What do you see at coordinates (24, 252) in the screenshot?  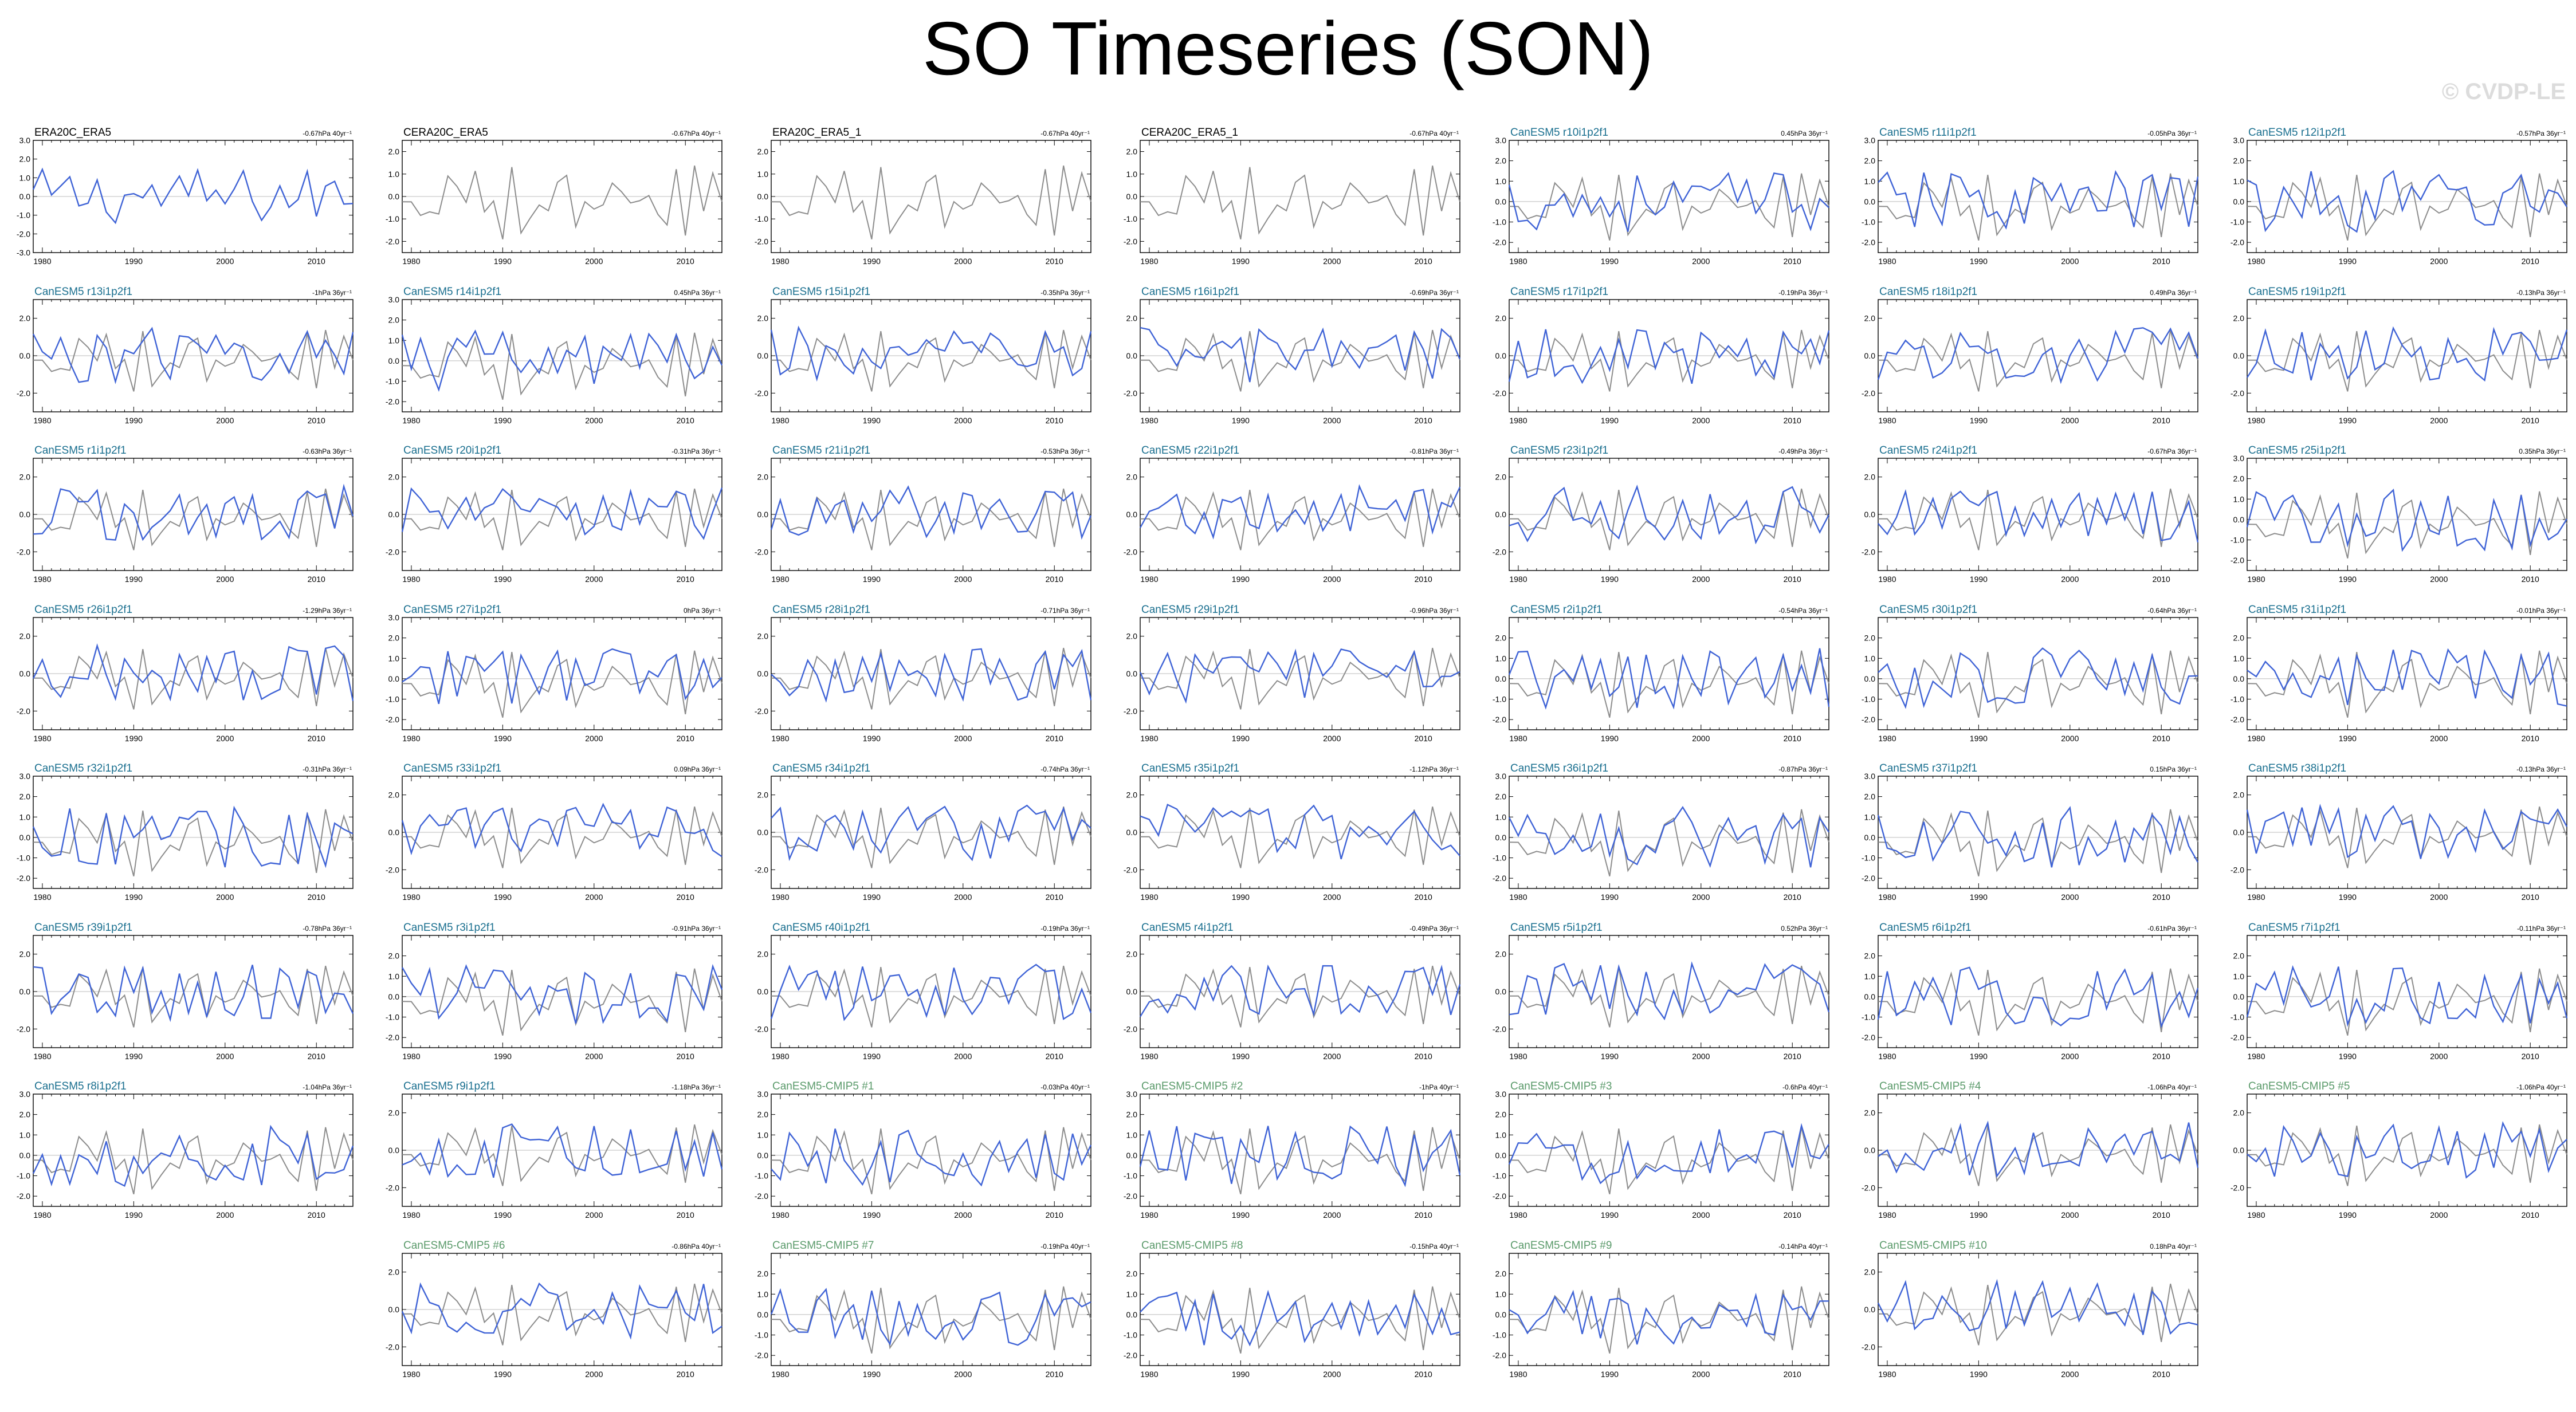 I see `y-tick-label: -3.0` at bounding box center [24, 252].